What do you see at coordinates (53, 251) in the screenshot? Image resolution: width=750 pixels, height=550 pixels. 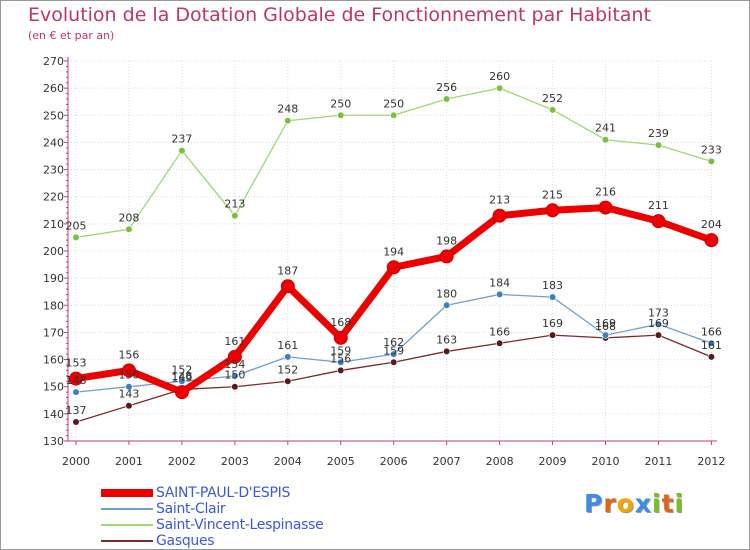 I see `y-tick-label: 200` at bounding box center [53, 251].